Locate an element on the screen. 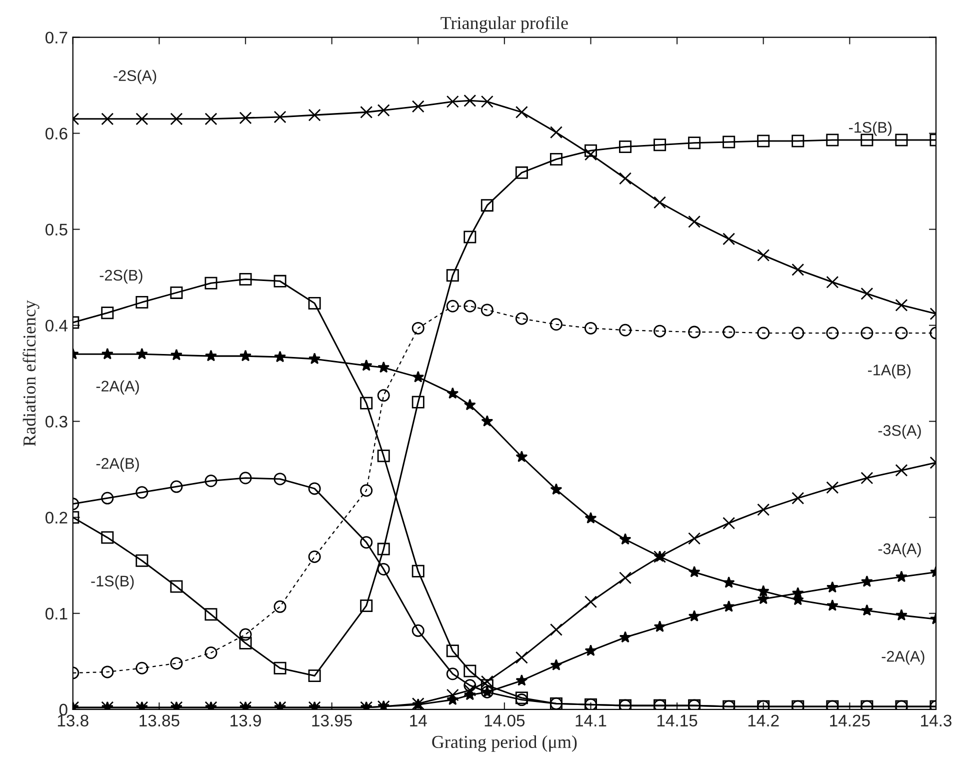 Image resolution: width=959 pixels, height=777 pixels. annotation: -2S(B) is located at coordinates (121, 276).